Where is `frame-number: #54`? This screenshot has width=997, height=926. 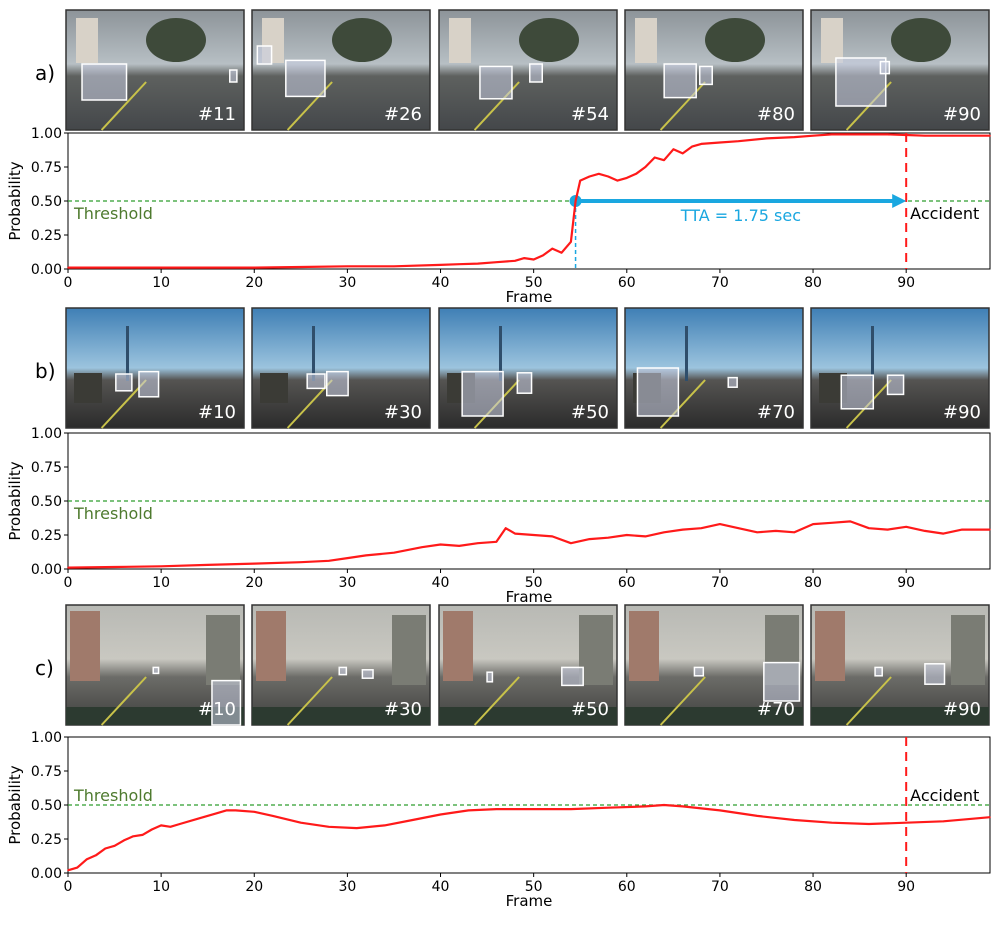 frame-number: #54 is located at coordinates (590, 114).